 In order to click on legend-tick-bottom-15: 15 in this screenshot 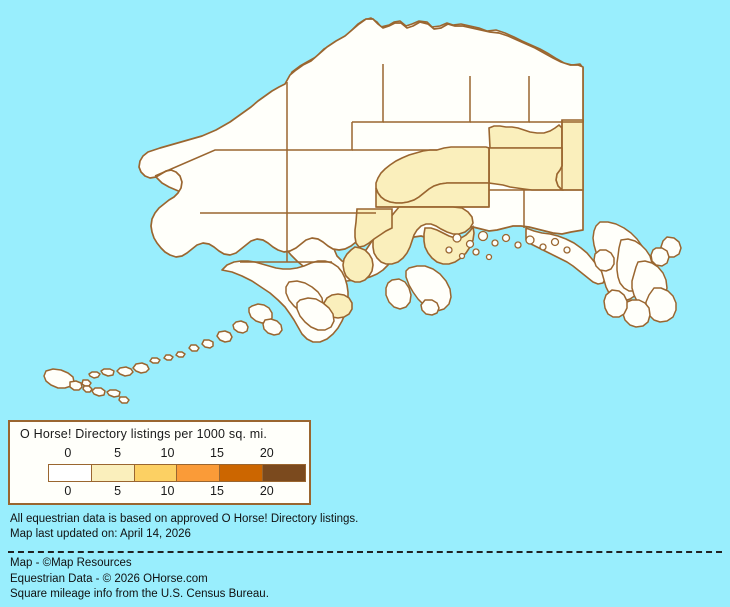, I will do `click(217, 491)`.